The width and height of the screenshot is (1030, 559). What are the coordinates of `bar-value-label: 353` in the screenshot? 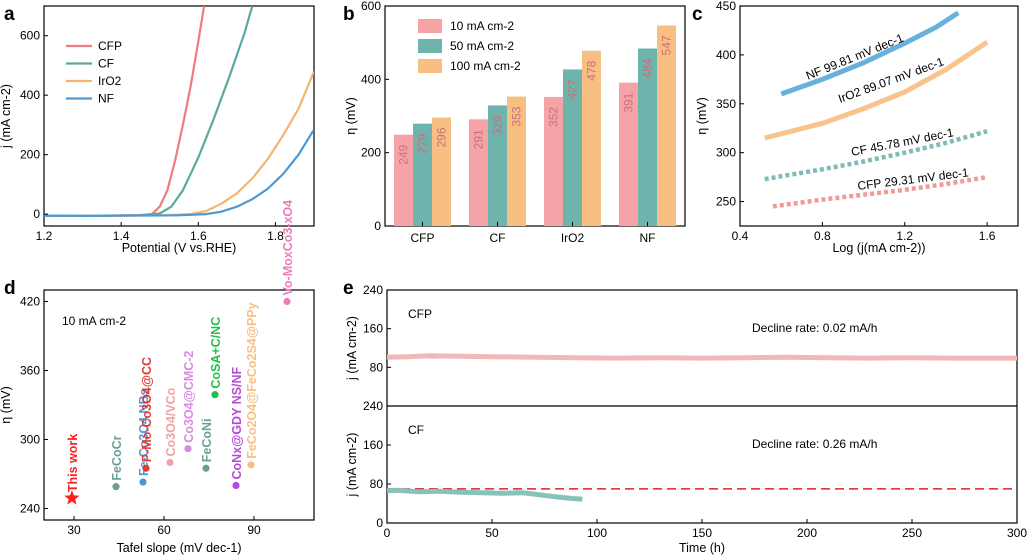 It's located at (517, 116).